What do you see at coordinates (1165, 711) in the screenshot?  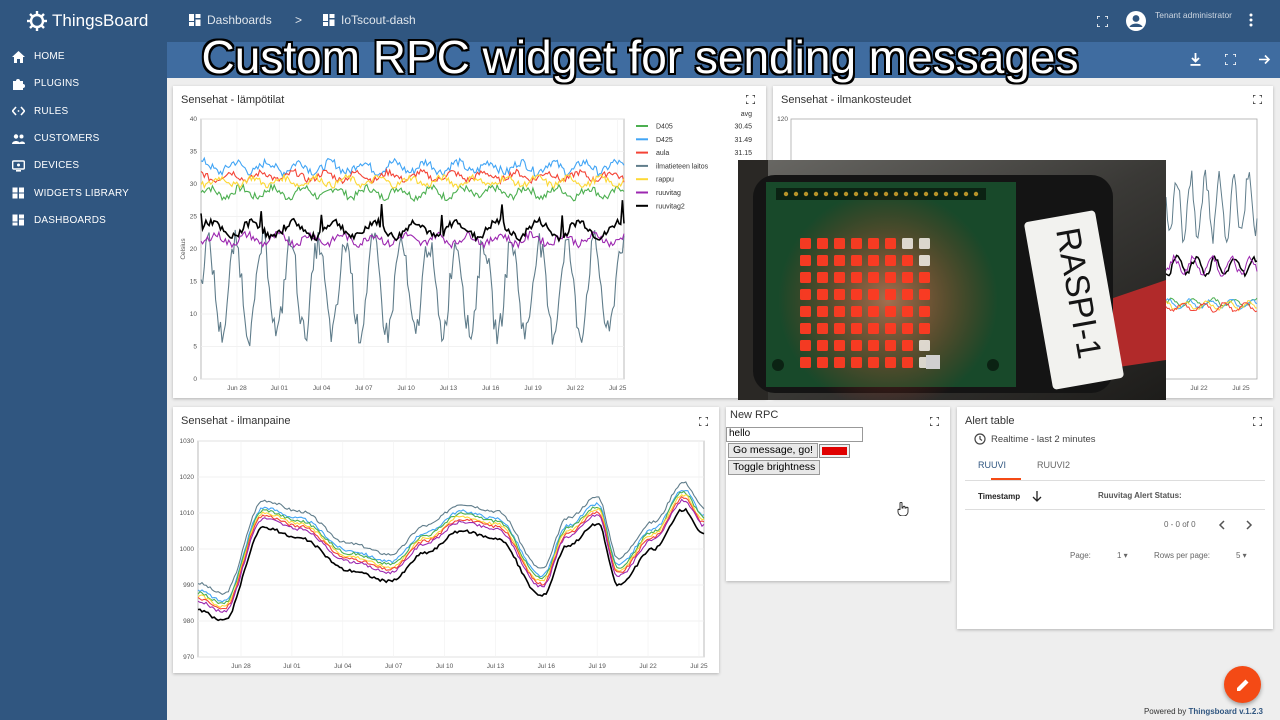 I see `powered-by-label: Powered by` at bounding box center [1165, 711].